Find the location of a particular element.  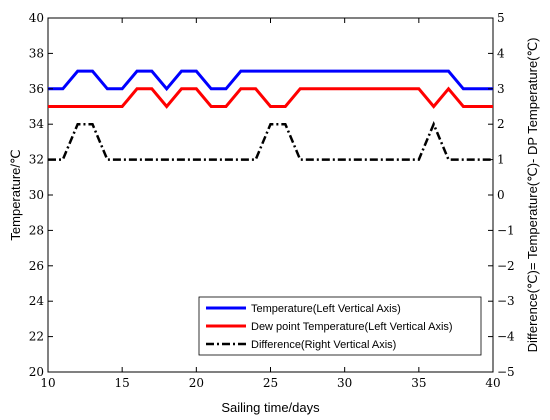

x-tick-label: 40 is located at coordinates (492, 383).